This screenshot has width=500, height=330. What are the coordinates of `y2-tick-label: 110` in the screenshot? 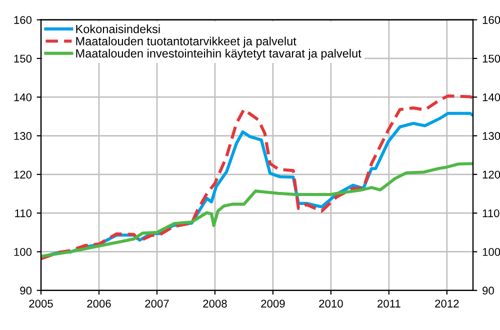 It's located at (491, 213).